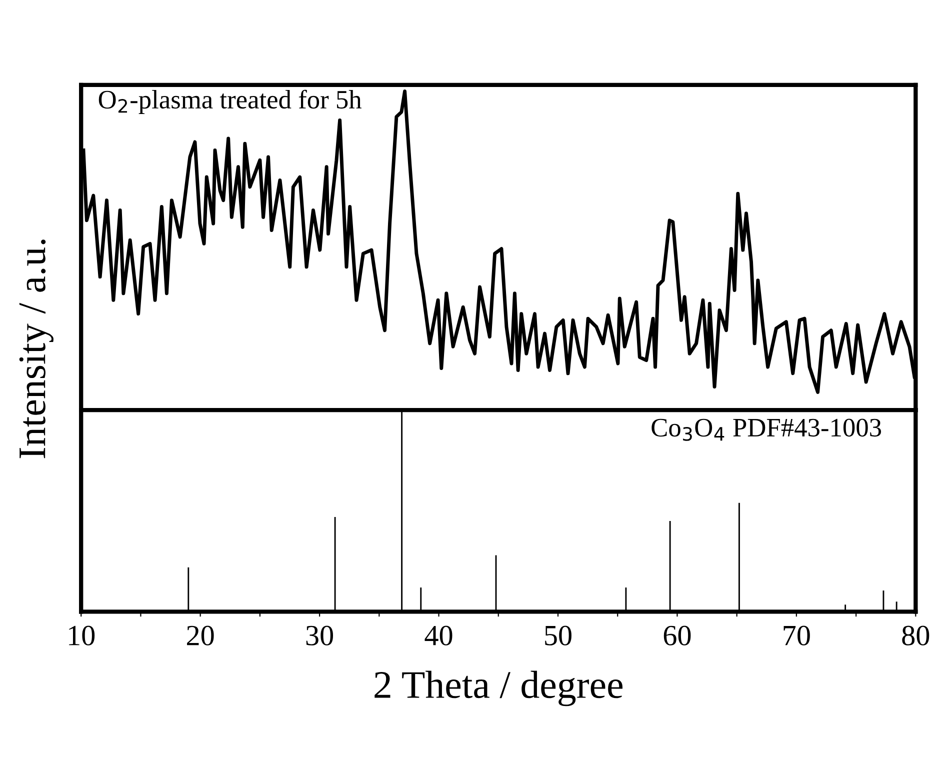  Describe the element at coordinates (677, 636) in the screenshot. I see `x-tick-label: 60` at that location.